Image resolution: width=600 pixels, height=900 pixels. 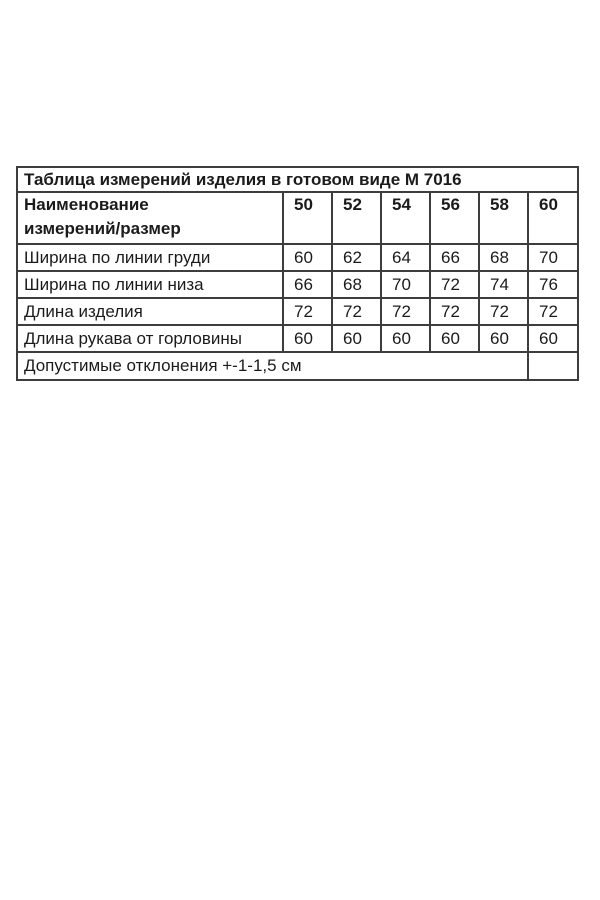 What do you see at coordinates (503, 284) in the screenshot?
I see `value-cell: 74` at bounding box center [503, 284].